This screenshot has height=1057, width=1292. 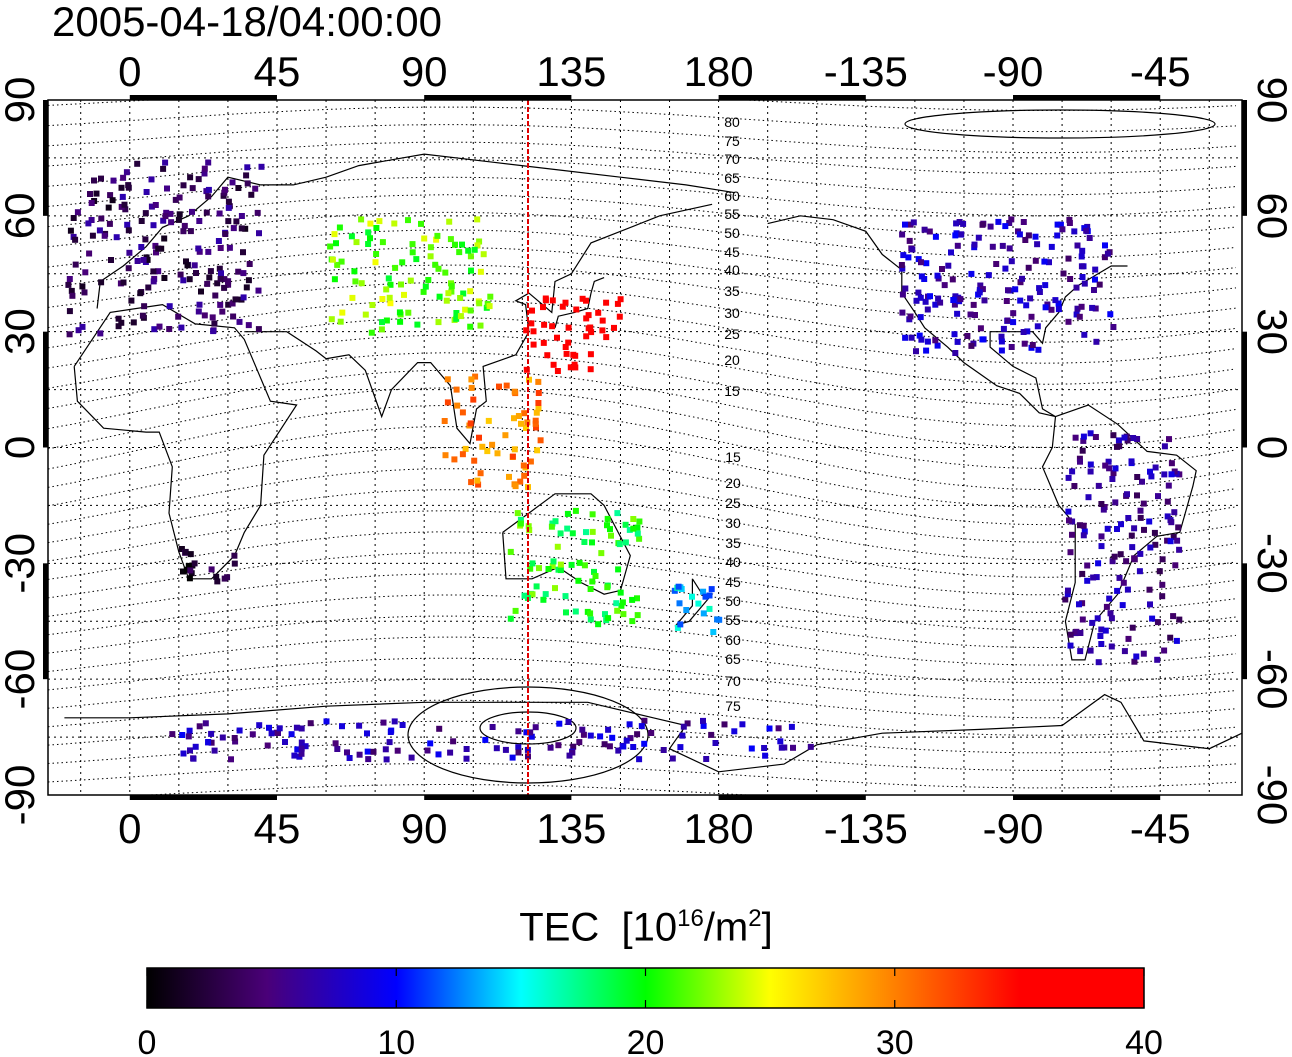 What do you see at coordinates (733, 543) in the screenshot?
I see `mlat-label: 35` at bounding box center [733, 543].